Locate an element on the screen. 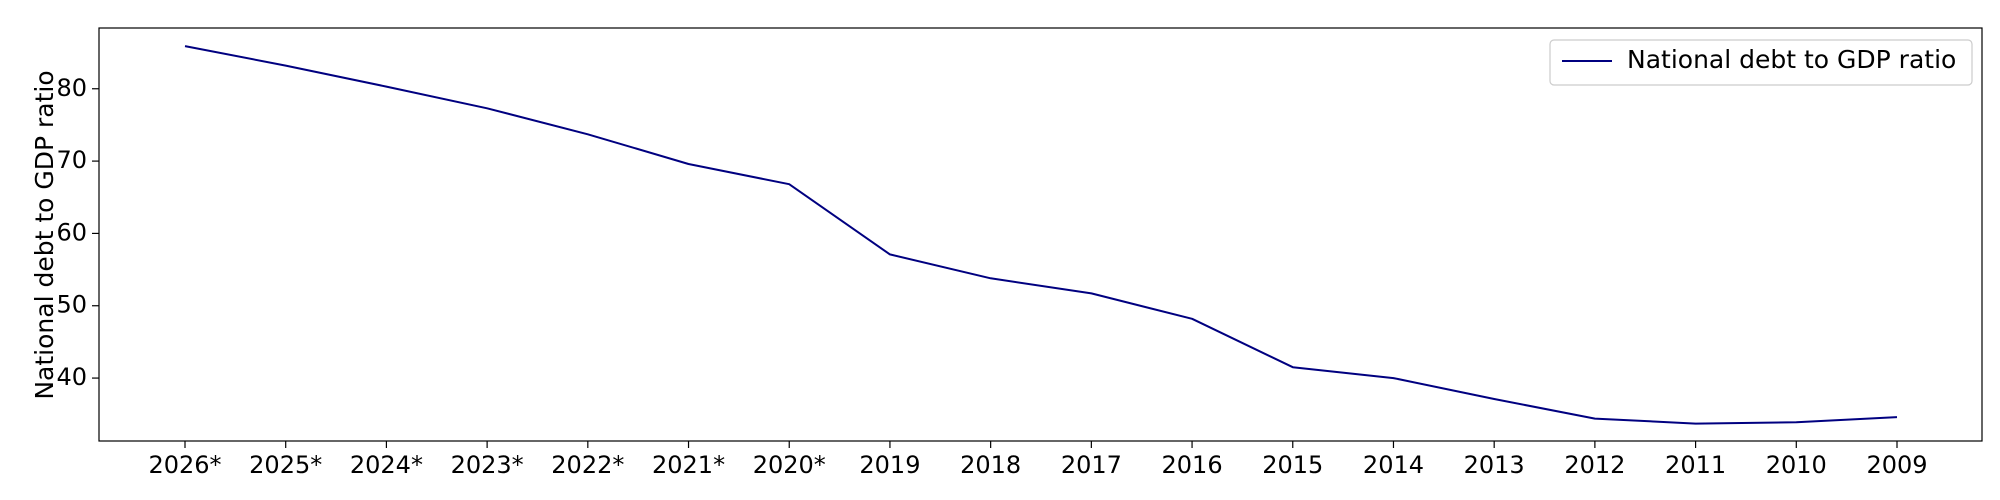 This screenshot has height=500, width=2000. x-tick-label: 2011 is located at coordinates (1695, 465).